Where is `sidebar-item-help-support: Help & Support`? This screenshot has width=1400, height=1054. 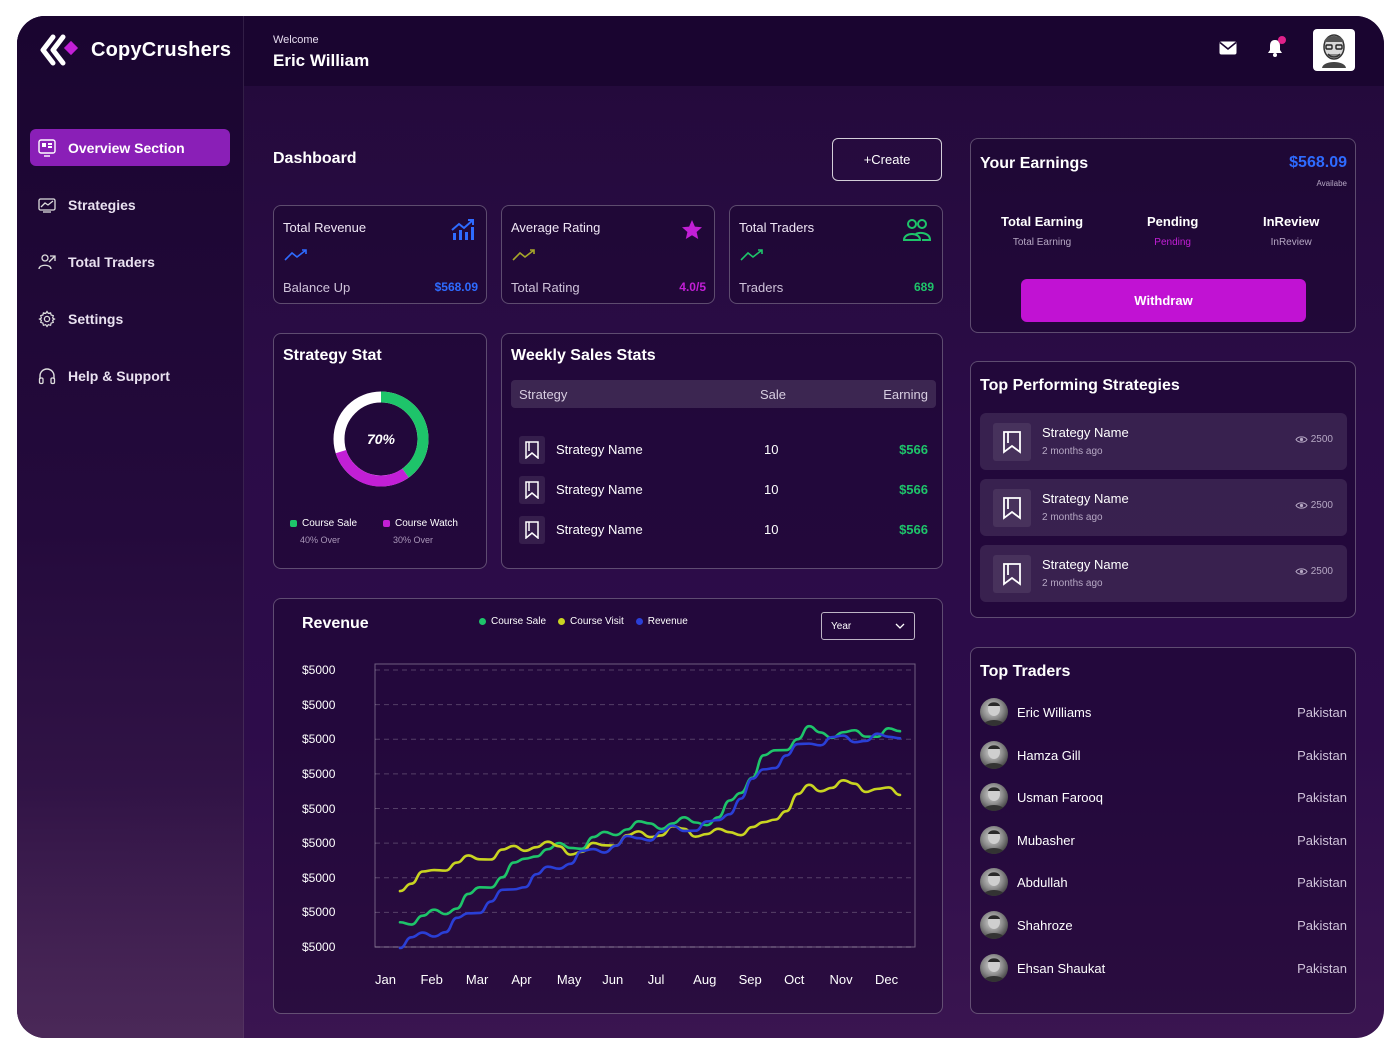 sidebar-item-help-support: Help & Support is located at coordinates (130, 375).